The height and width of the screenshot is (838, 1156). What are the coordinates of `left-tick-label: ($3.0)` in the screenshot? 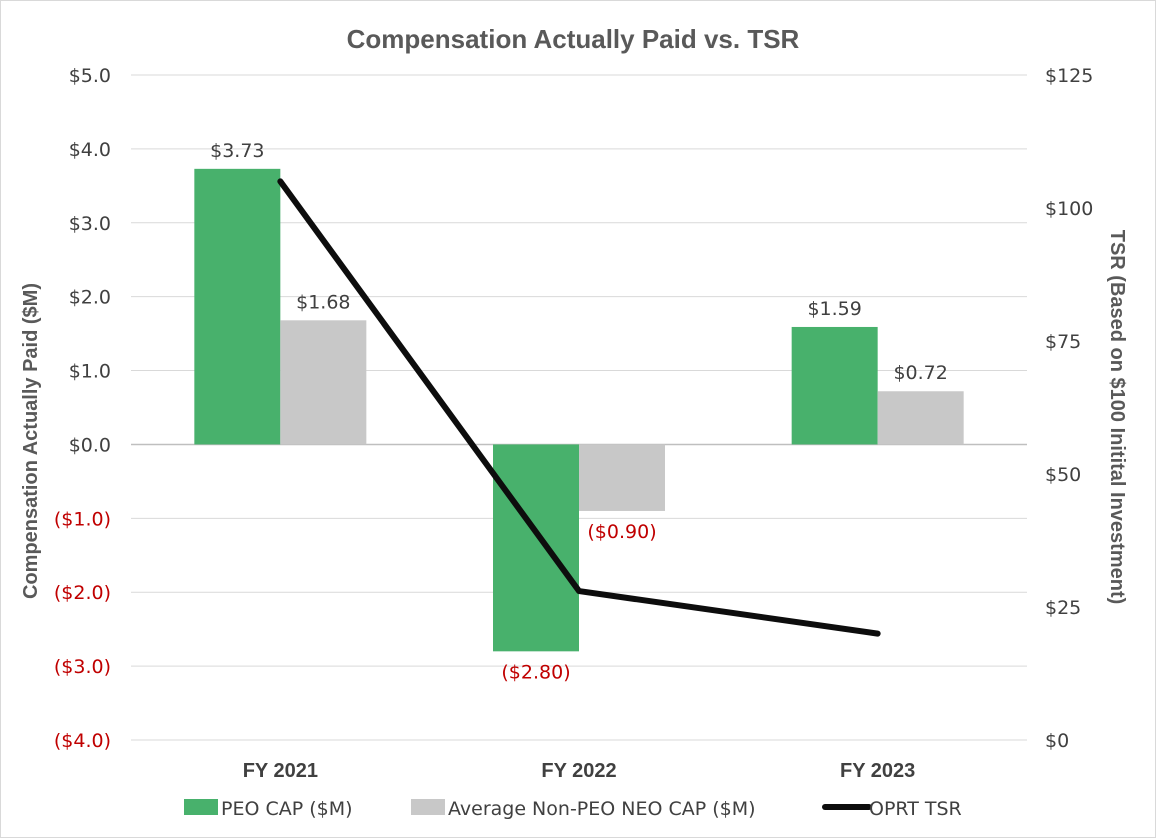 It's located at (82, 667).